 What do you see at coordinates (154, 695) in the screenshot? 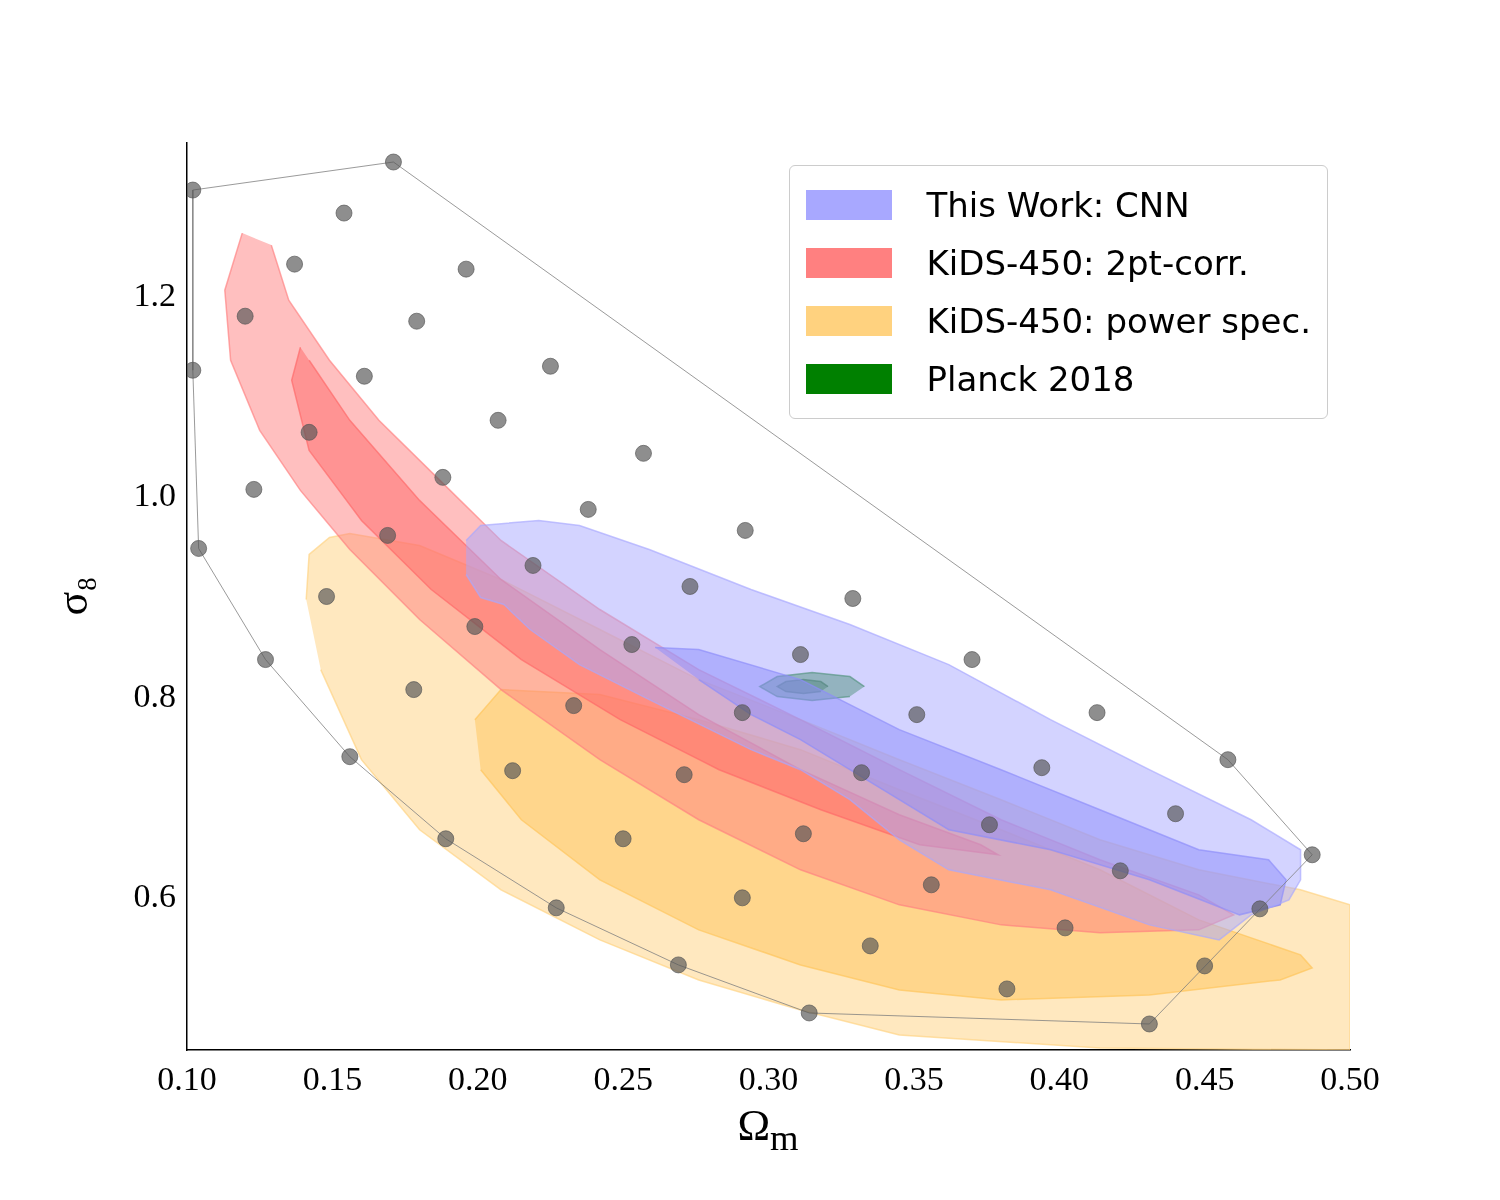
I see `y-tick-label: 0.8` at bounding box center [154, 695].